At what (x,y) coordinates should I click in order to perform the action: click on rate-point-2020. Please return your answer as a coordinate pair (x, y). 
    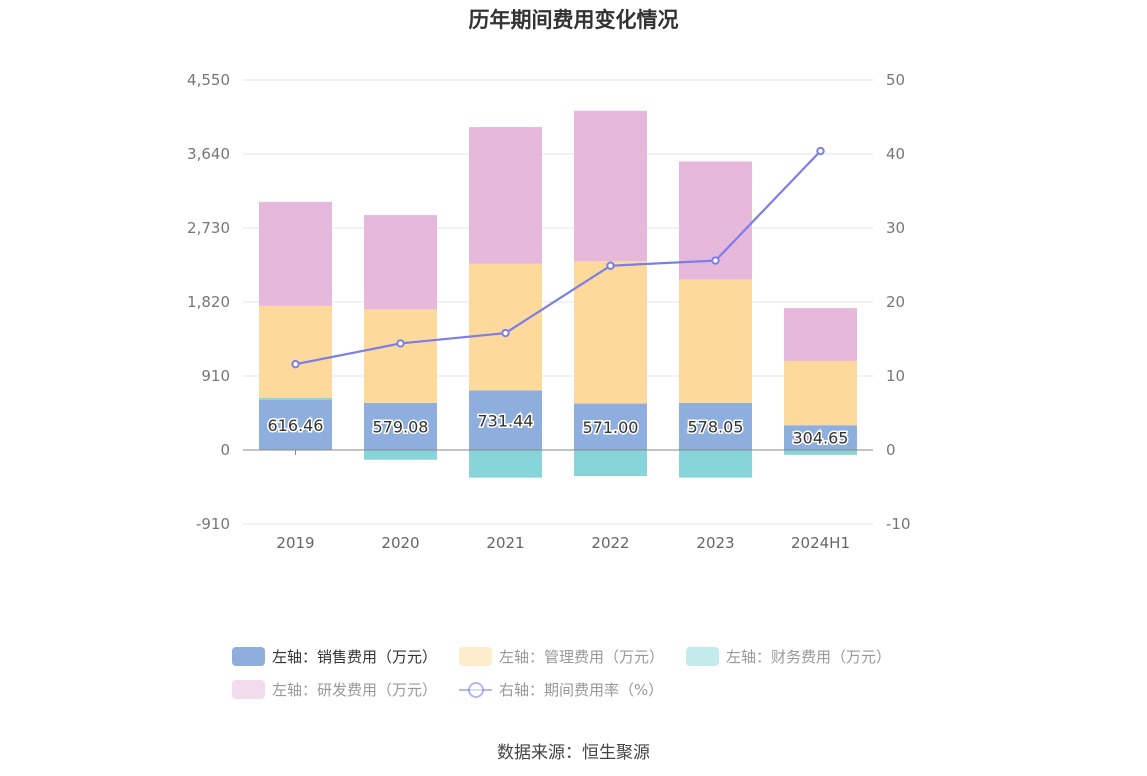
    Looking at the image, I should click on (400, 343).